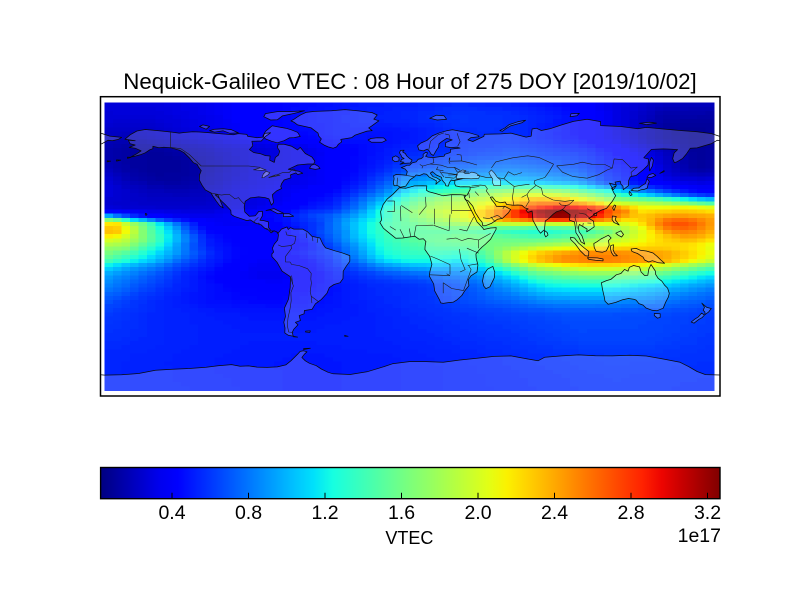 The image size is (800, 600). What do you see at coordinates (409, 538) in the screenshot?
I see `svg-text: VTEC` at bounding box center [409, 538].